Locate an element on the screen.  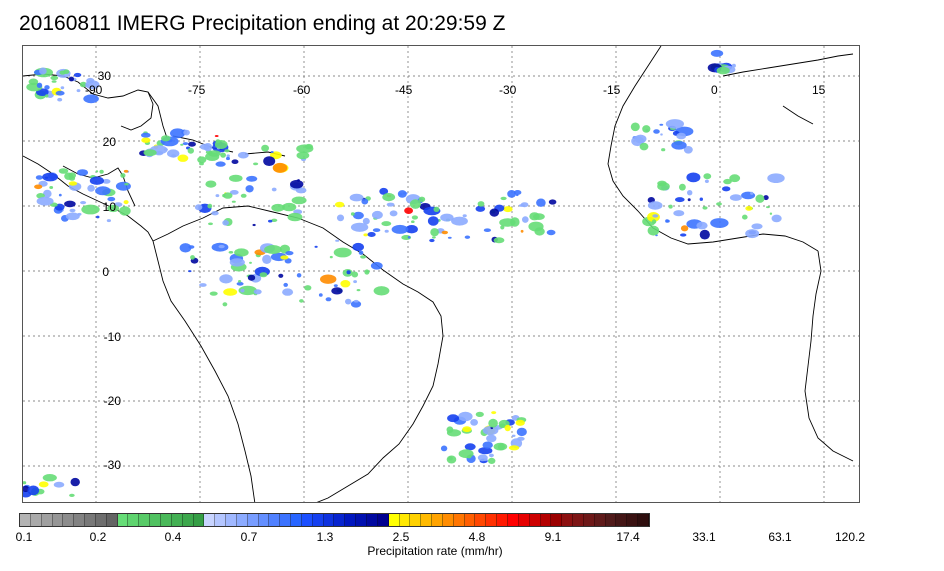
lon-label: -75 is located at coordinates (197, 90).